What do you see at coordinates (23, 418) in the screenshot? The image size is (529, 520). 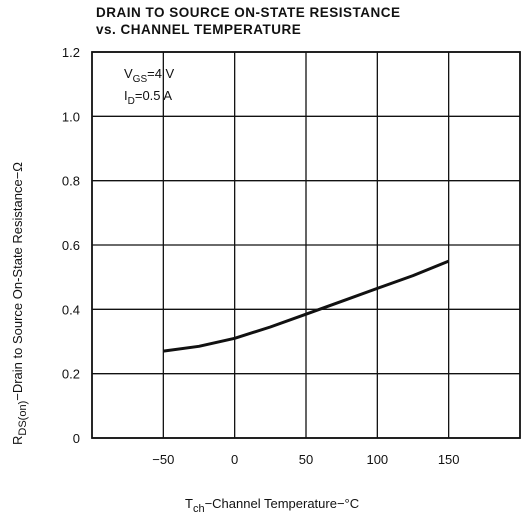 I see `y-label-subscript: DS(on)` at bounding box center [23, 418].